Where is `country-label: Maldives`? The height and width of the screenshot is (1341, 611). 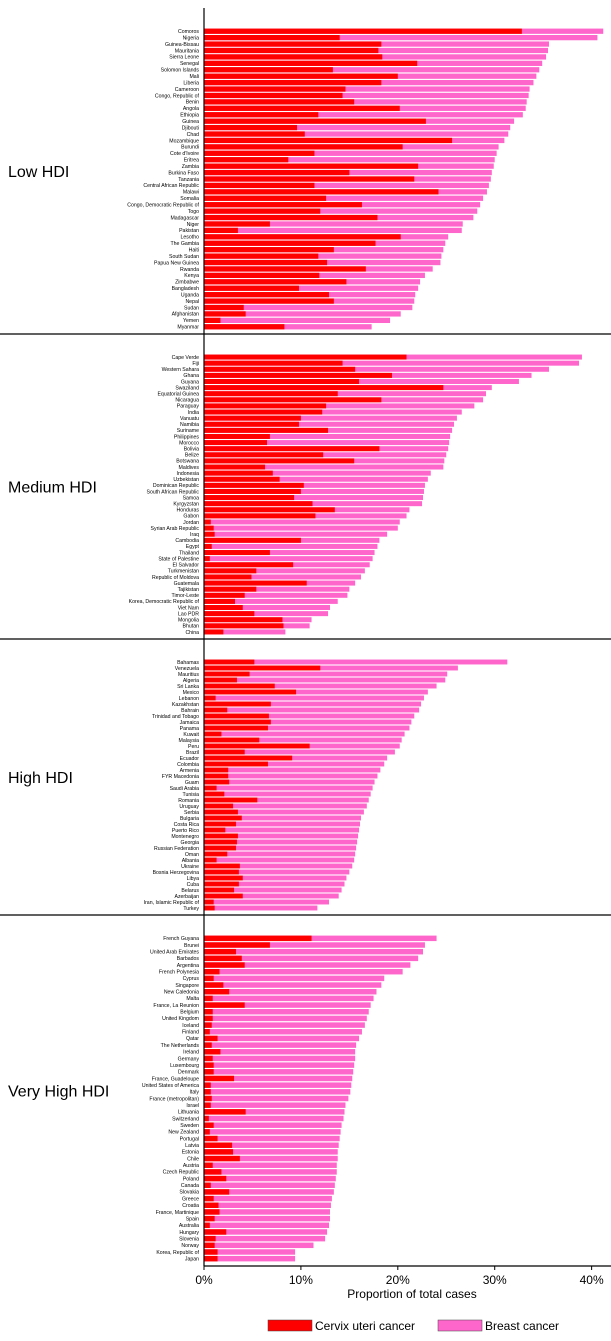 country-label: Maldives is located at coordinates (189, 468).